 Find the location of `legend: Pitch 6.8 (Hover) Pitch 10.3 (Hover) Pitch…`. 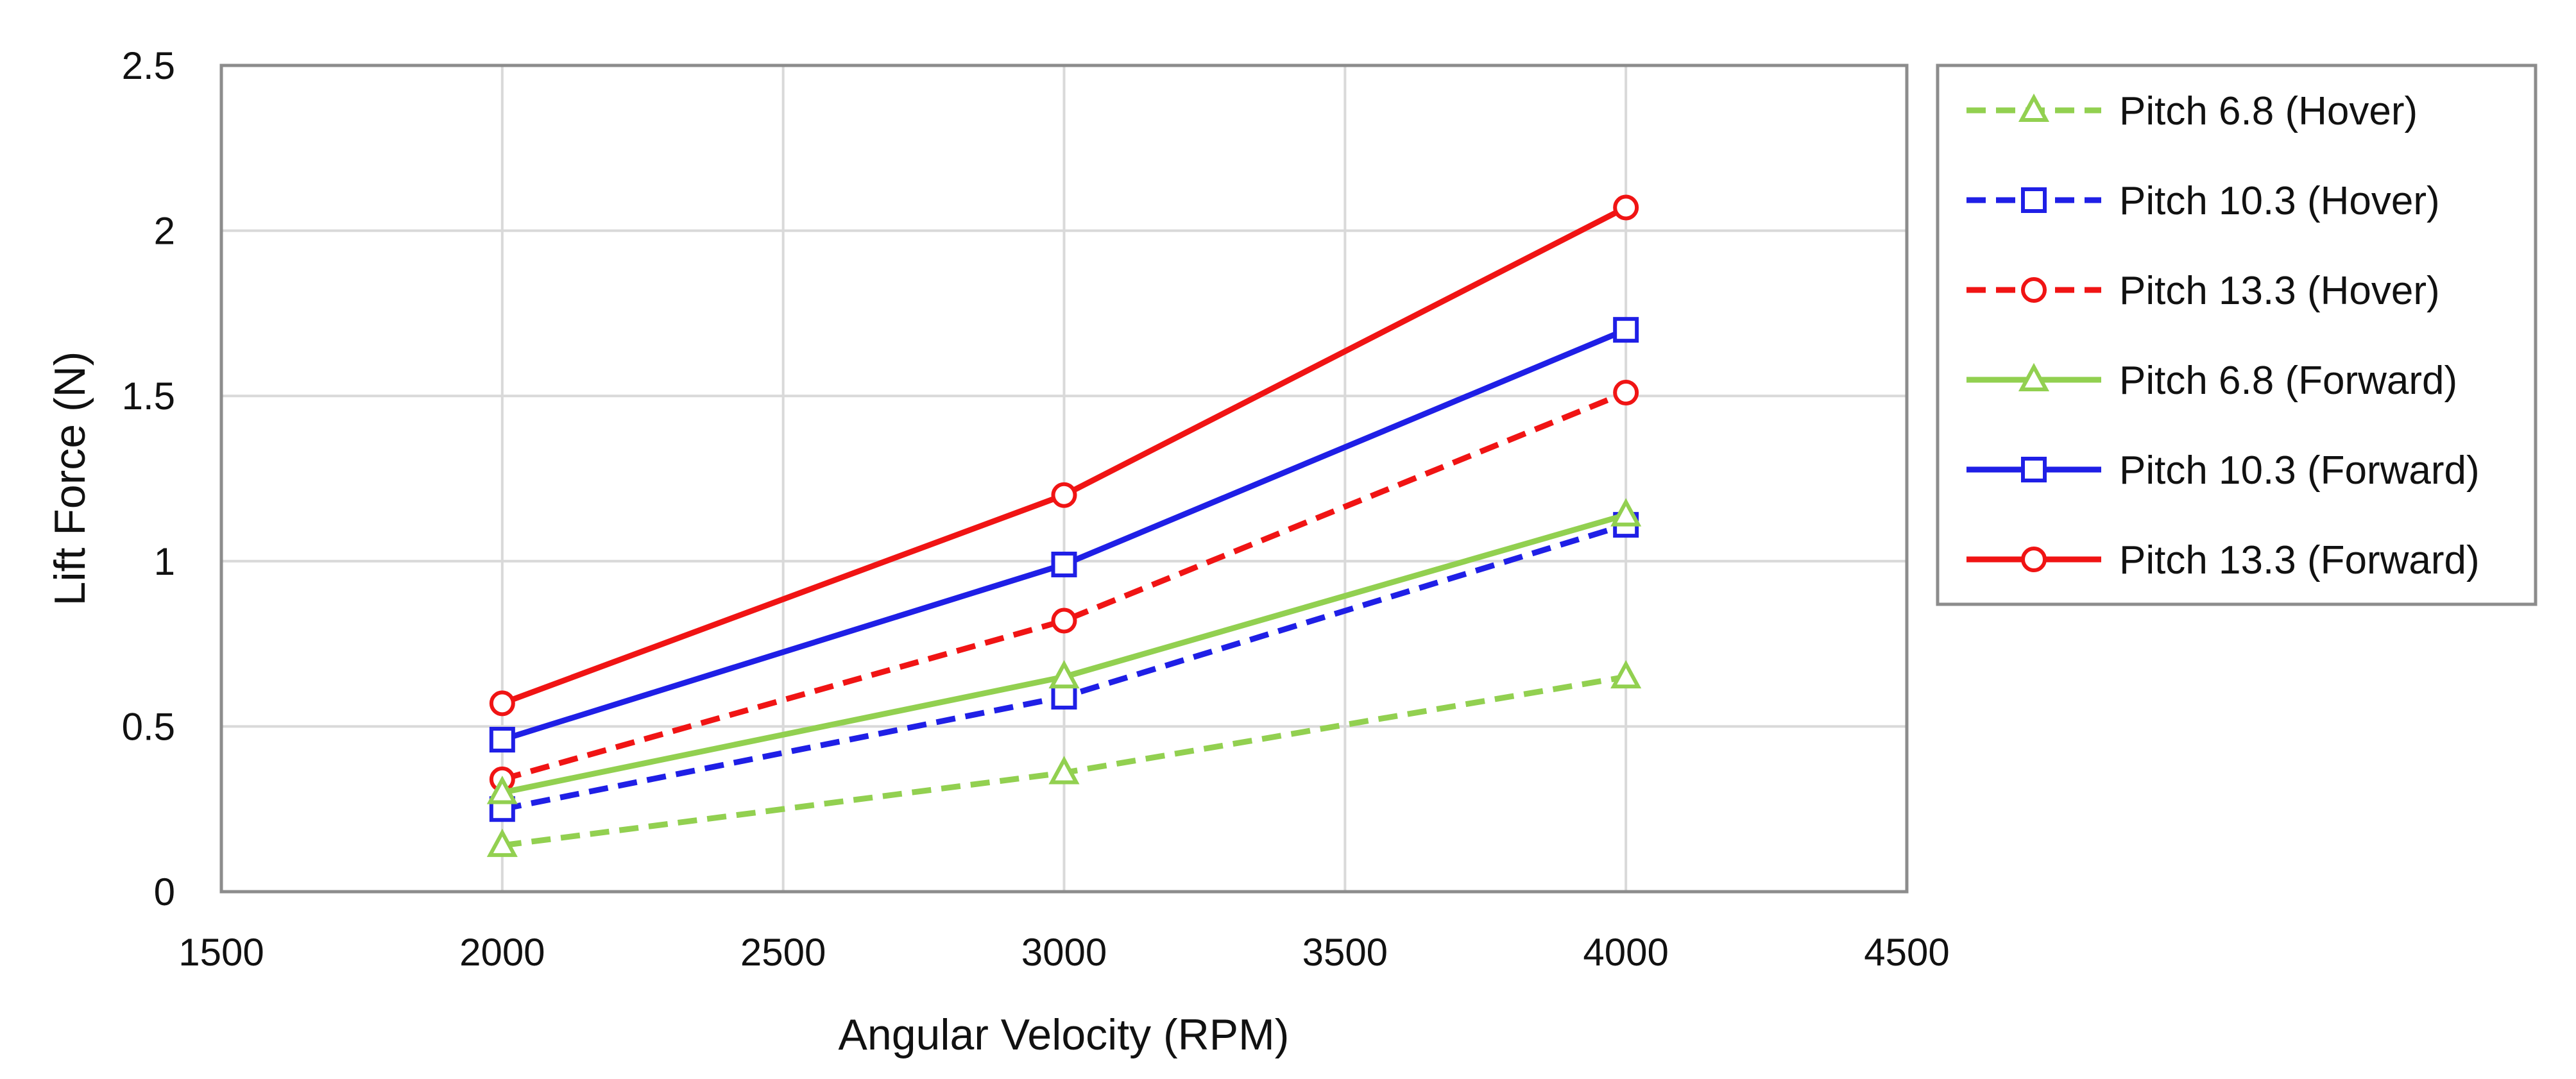

legend: Pitch 6.8 (Hover) Pitch 10.3 (Hover) Pitch… is located at coordinates (2237, 335).